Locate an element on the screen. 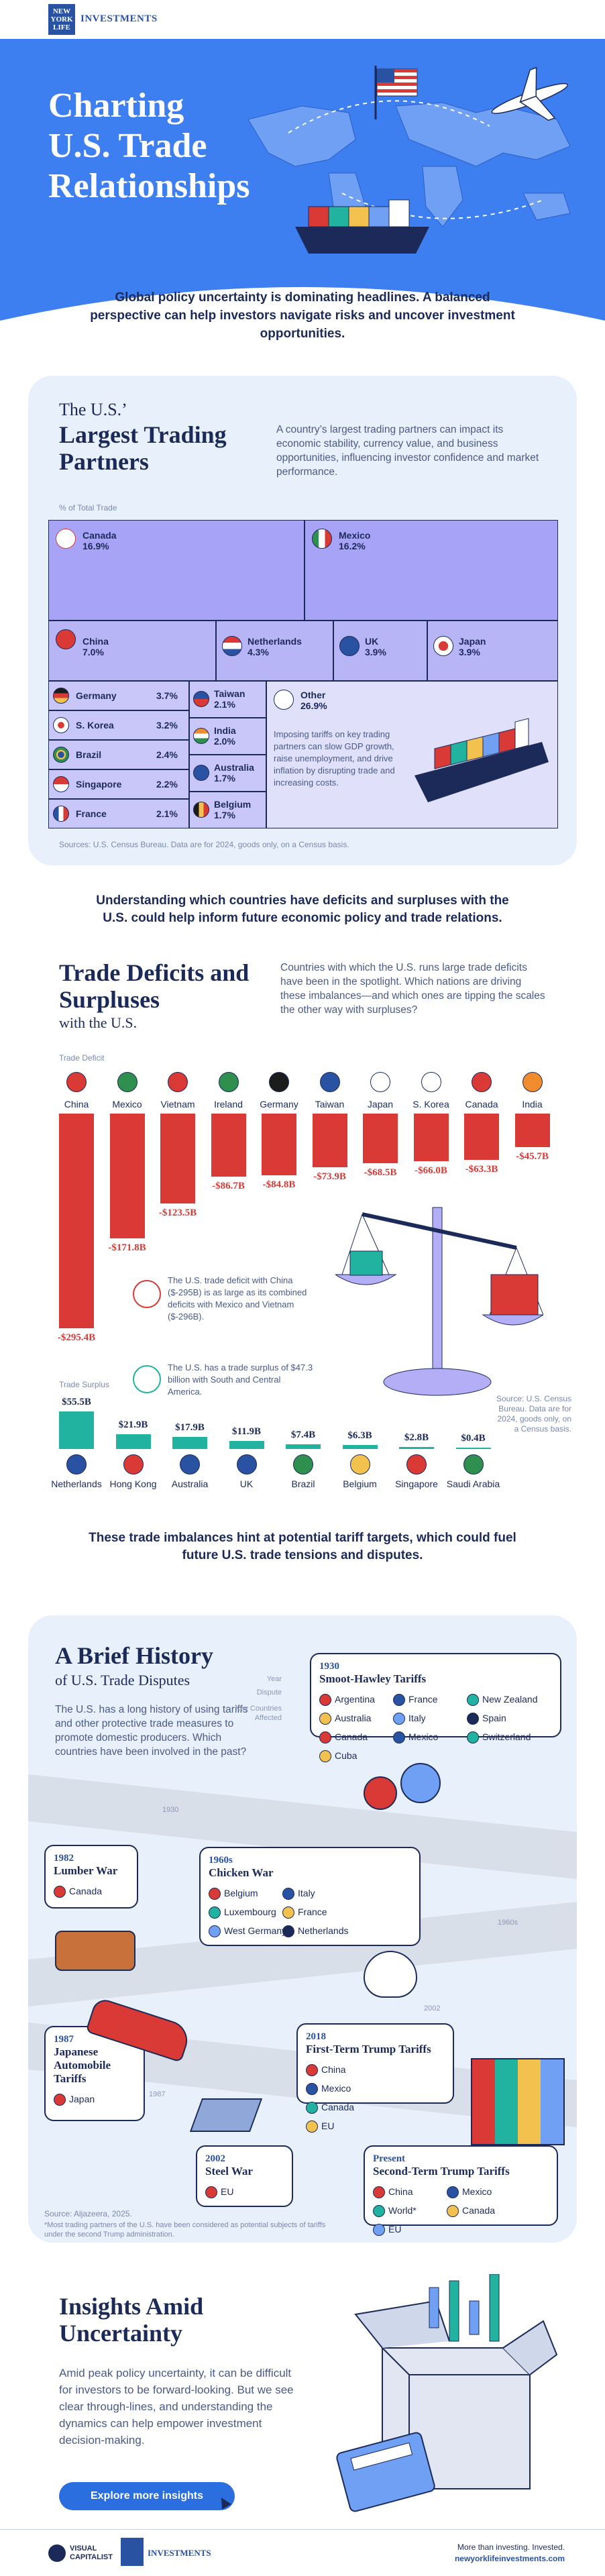  treemap-cell-brazil: Brazil 2.4% is located at coordinates (119, 754).